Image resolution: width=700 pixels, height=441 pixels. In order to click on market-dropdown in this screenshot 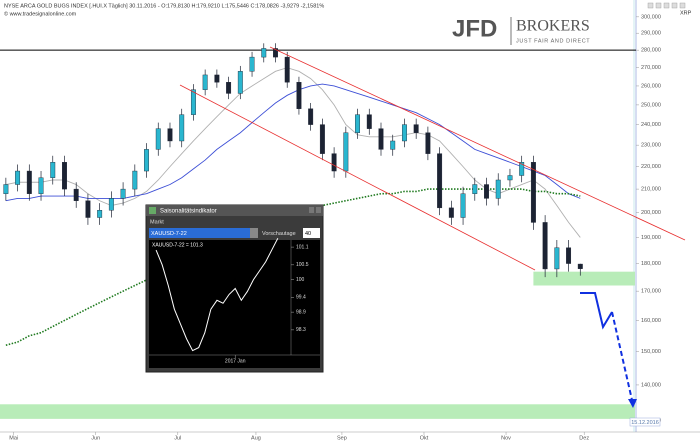, I will do `click(199, 233)`.